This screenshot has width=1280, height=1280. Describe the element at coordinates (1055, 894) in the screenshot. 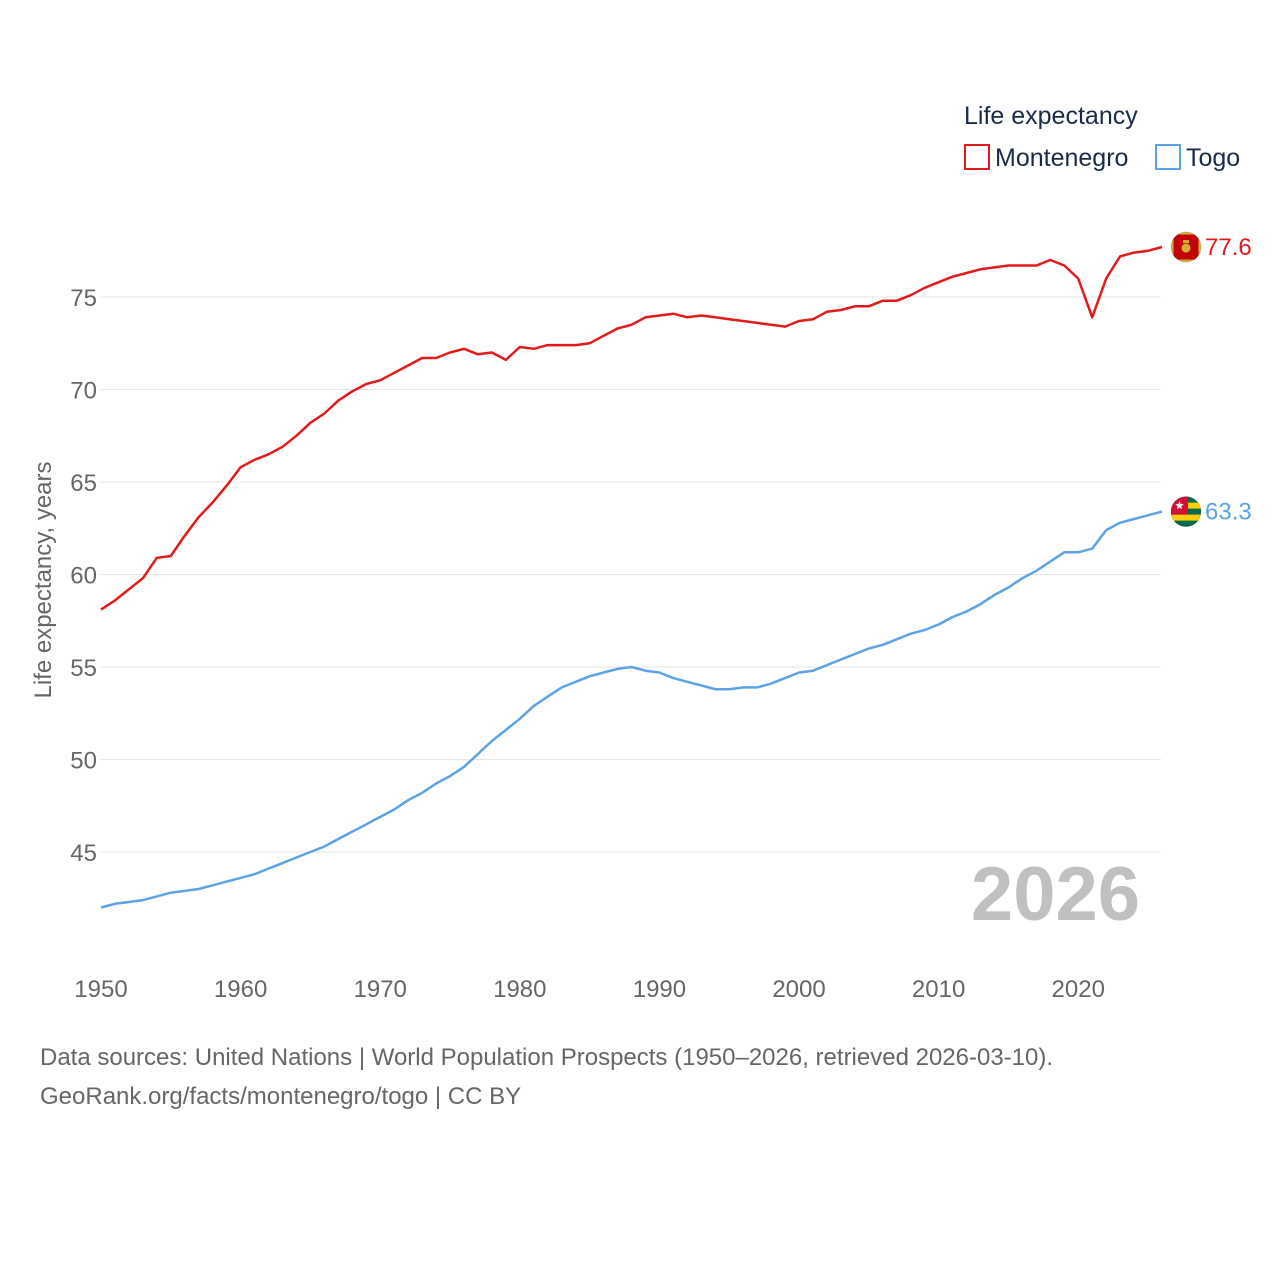

I see `year-watermark: 2026` at that location.